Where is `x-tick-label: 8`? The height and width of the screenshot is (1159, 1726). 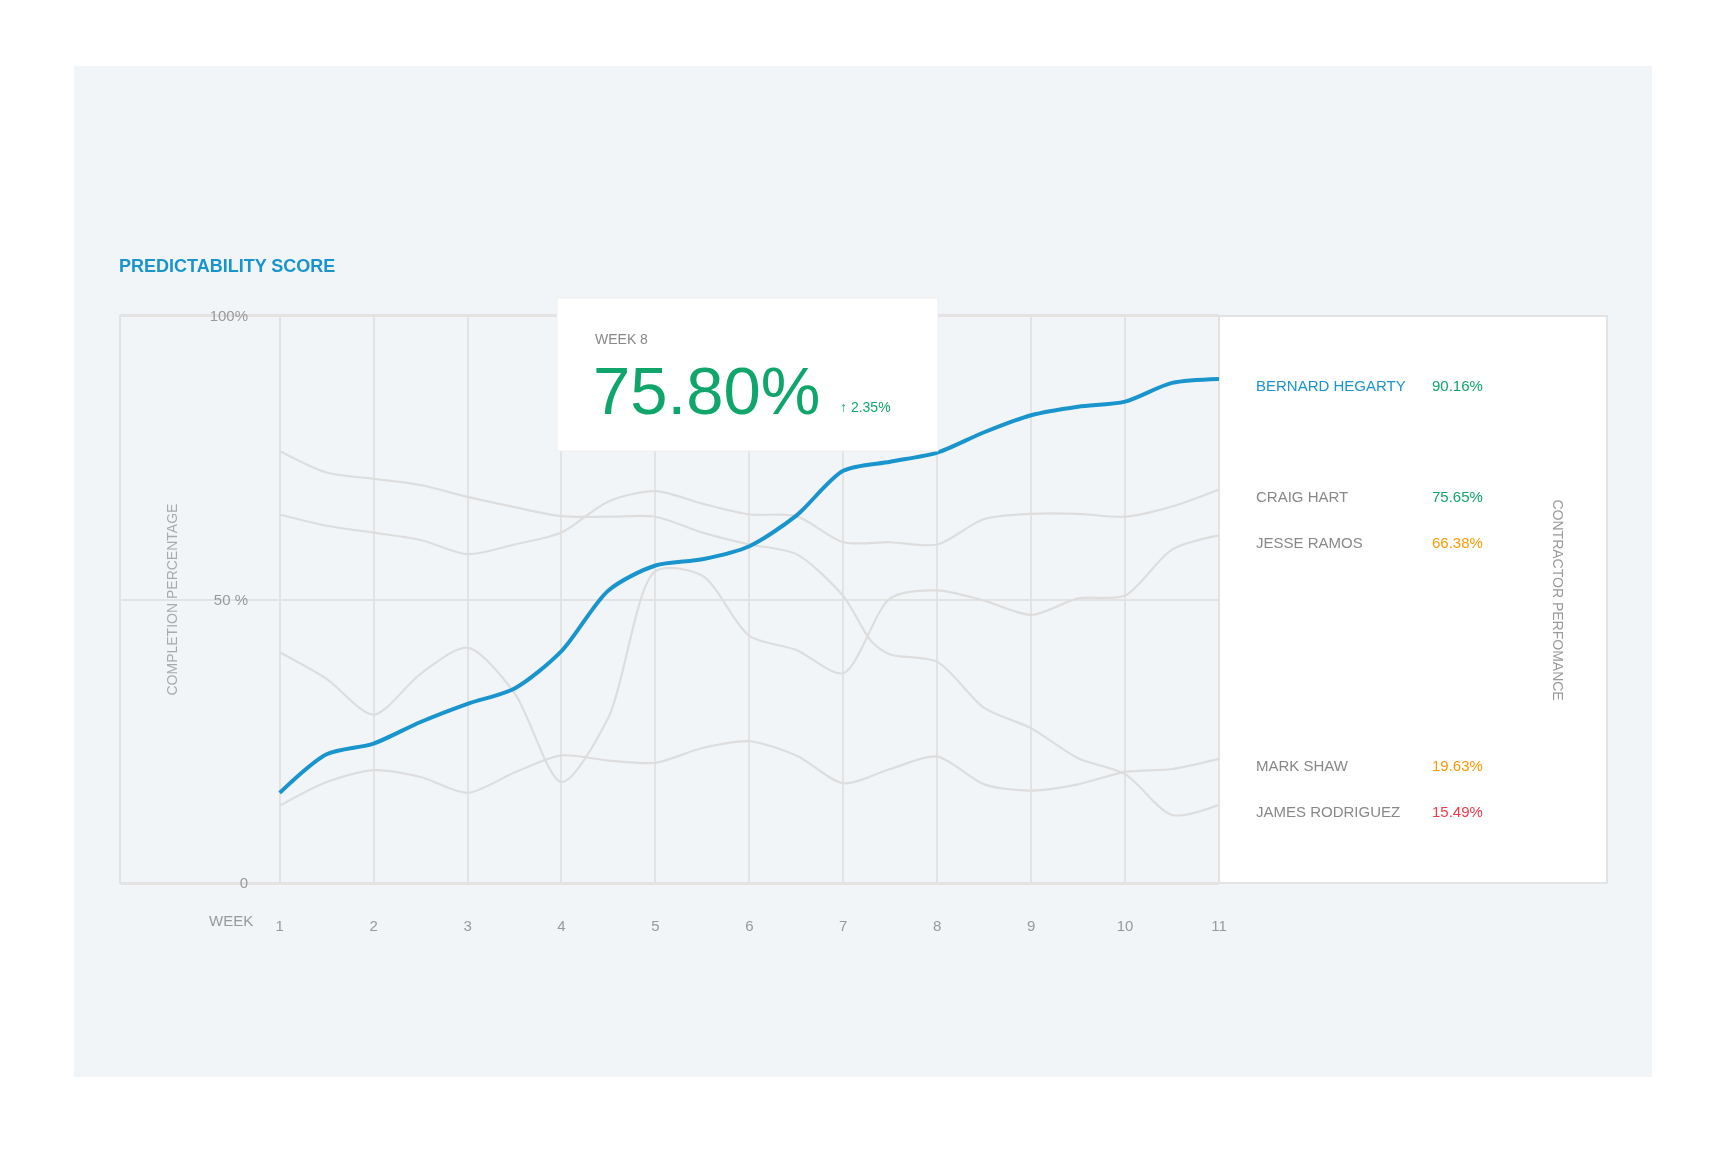
x-tick-label: 8 is located at coordinates (937, 925).